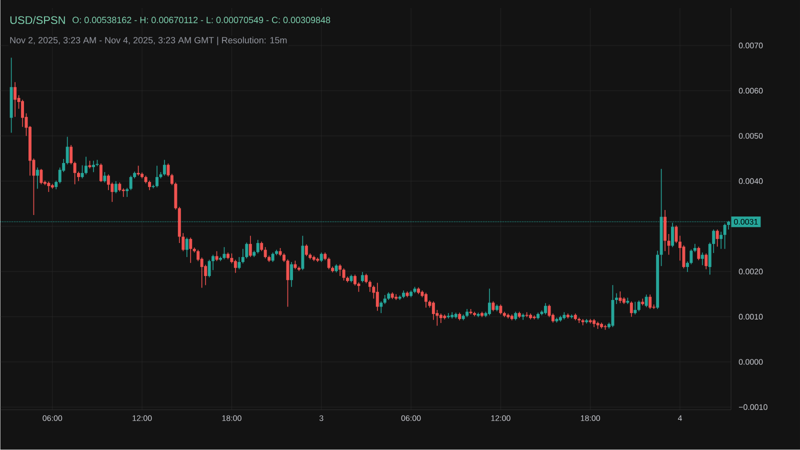 The image size is (800, 450). Describe the element at coordinates (37, 20) in the screenshot. I see `text: USD/SPSN` at that location.